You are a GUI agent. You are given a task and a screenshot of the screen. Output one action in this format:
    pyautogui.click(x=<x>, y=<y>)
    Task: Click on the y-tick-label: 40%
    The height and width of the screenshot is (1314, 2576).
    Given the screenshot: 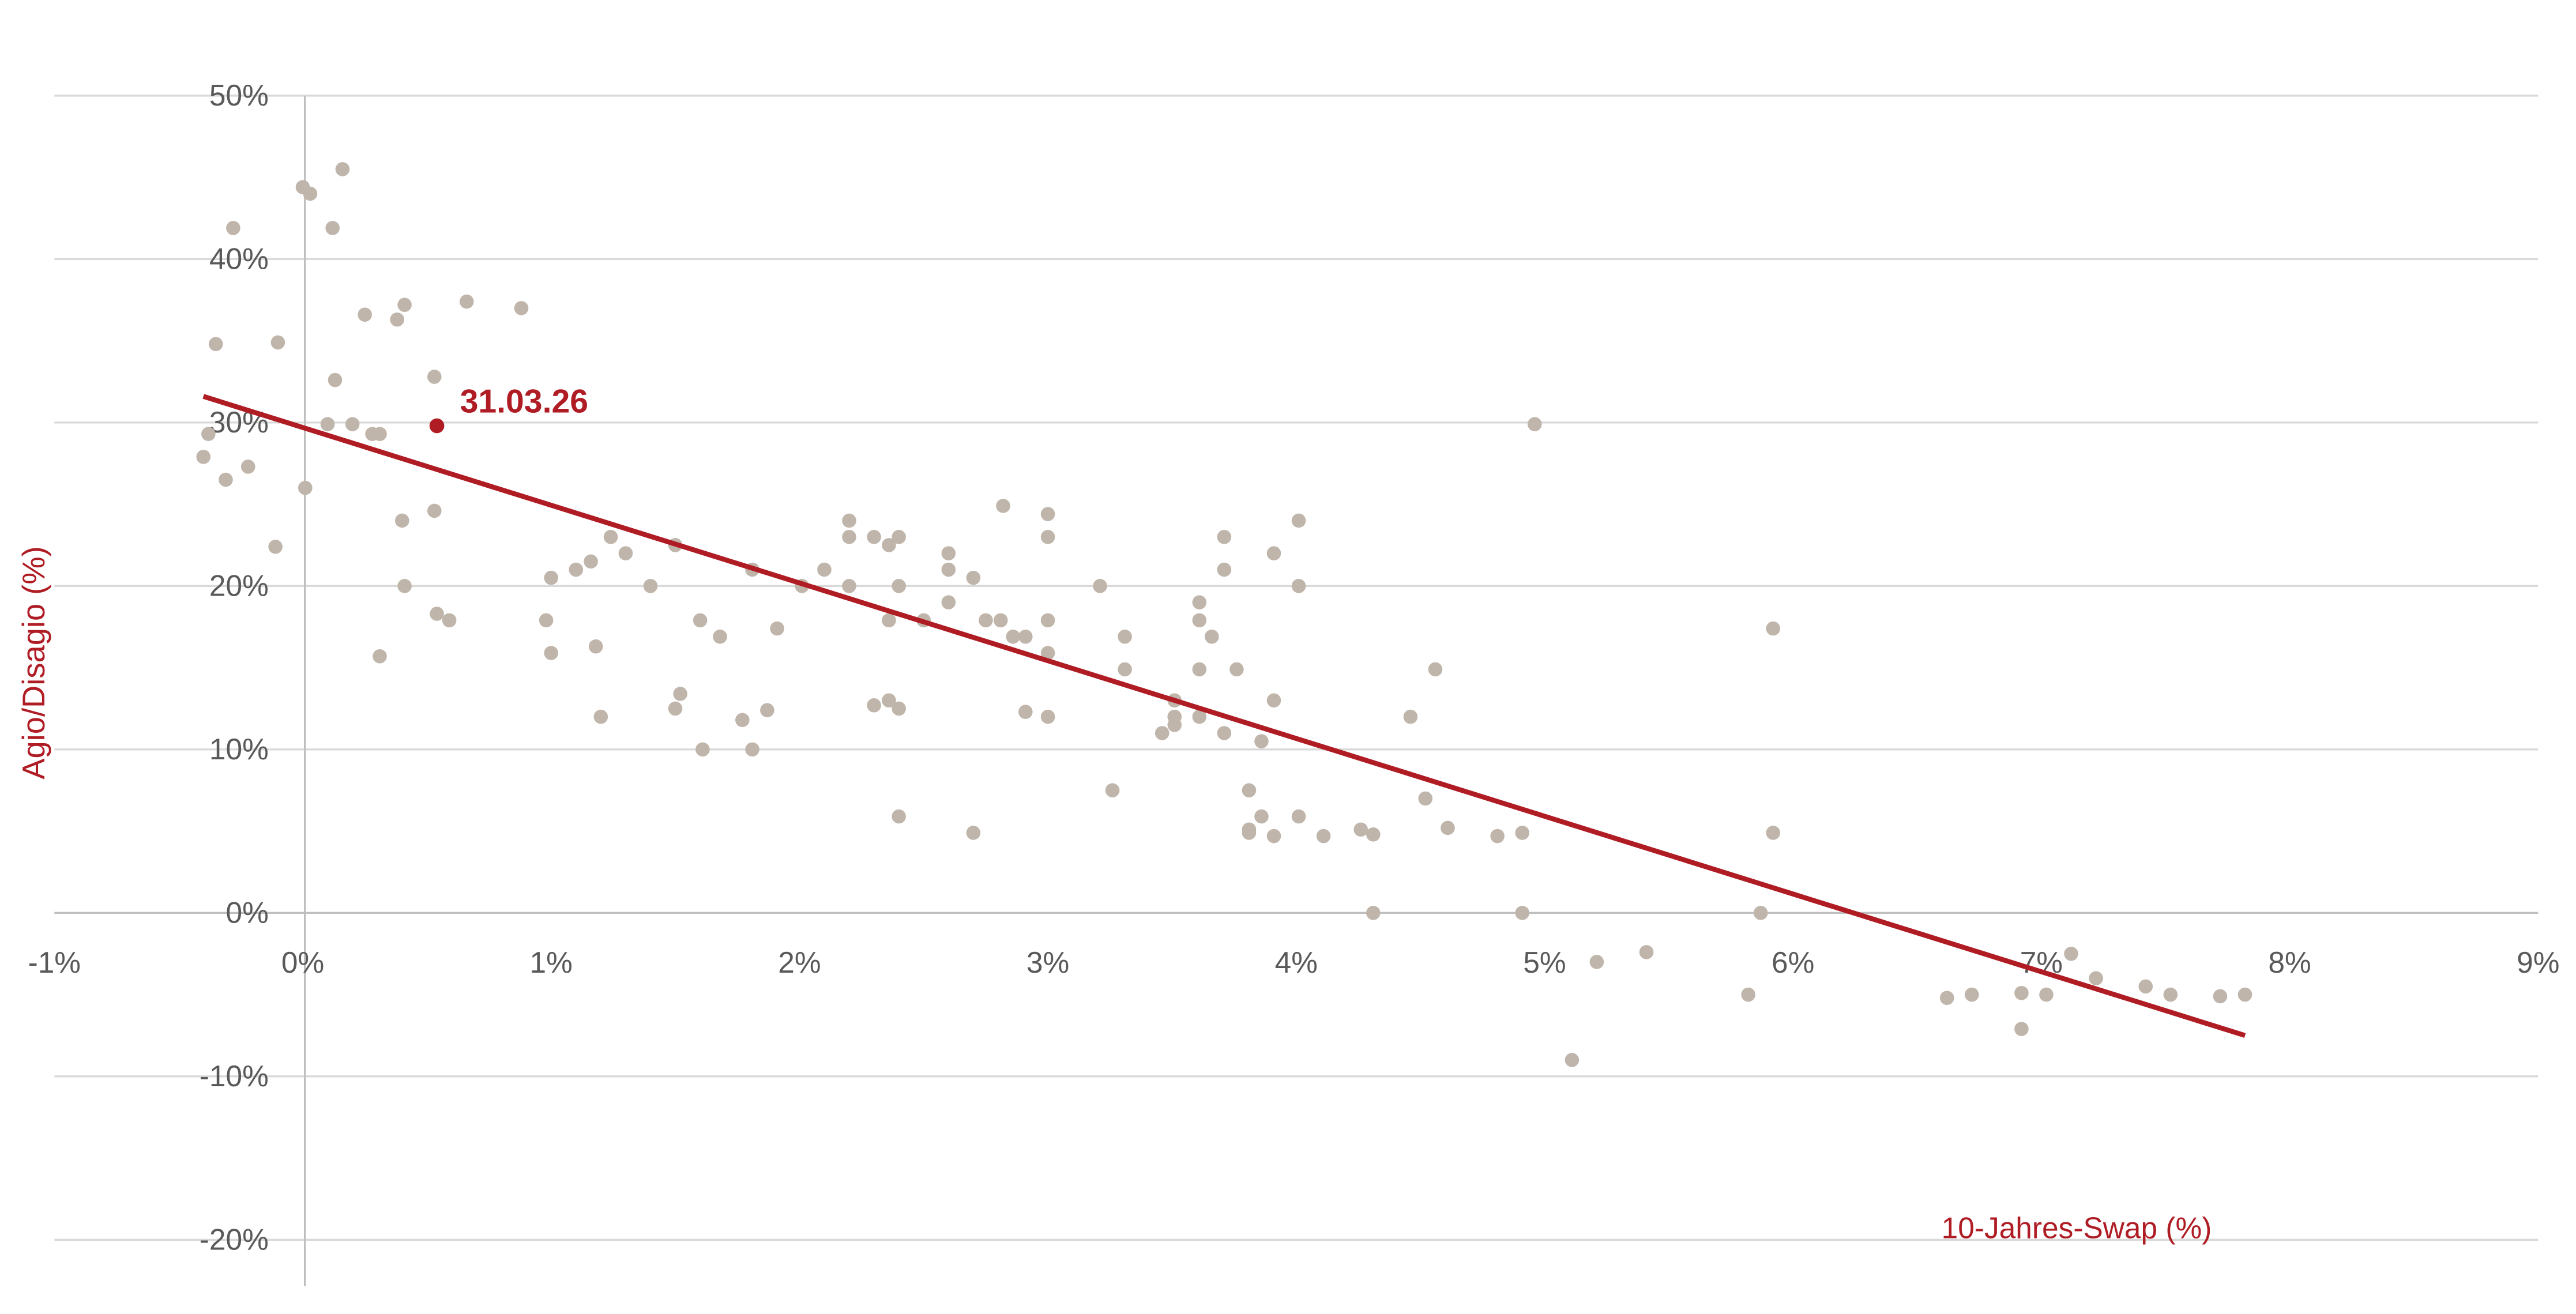 What is the action you would take?
    pyautogui.click(x=239, y=259)
    